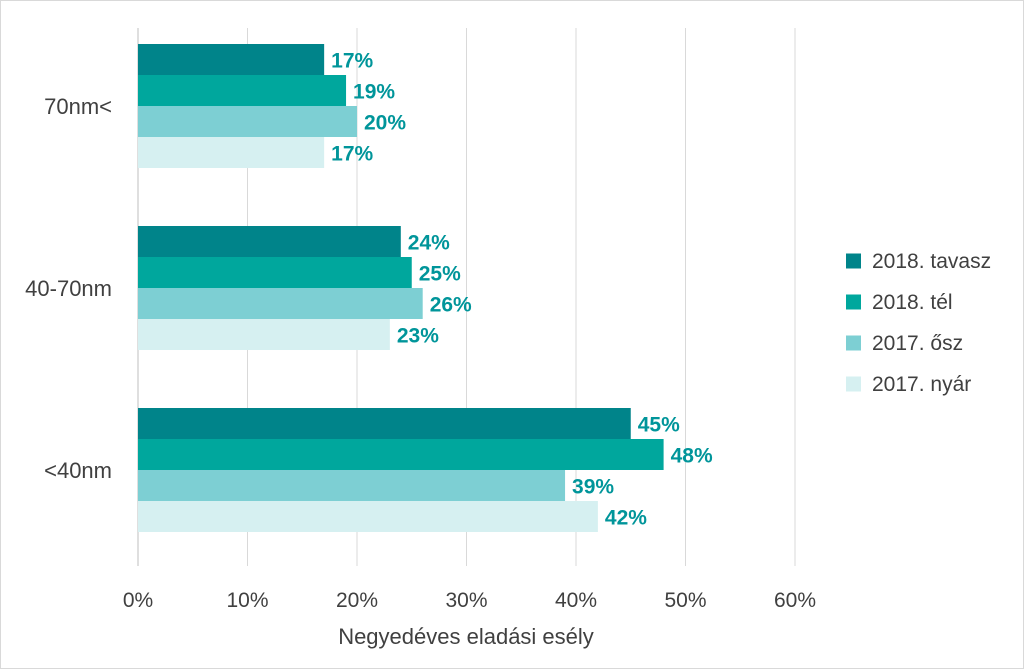  I want to click on x-tick-label: 30%, so click(466, 600).